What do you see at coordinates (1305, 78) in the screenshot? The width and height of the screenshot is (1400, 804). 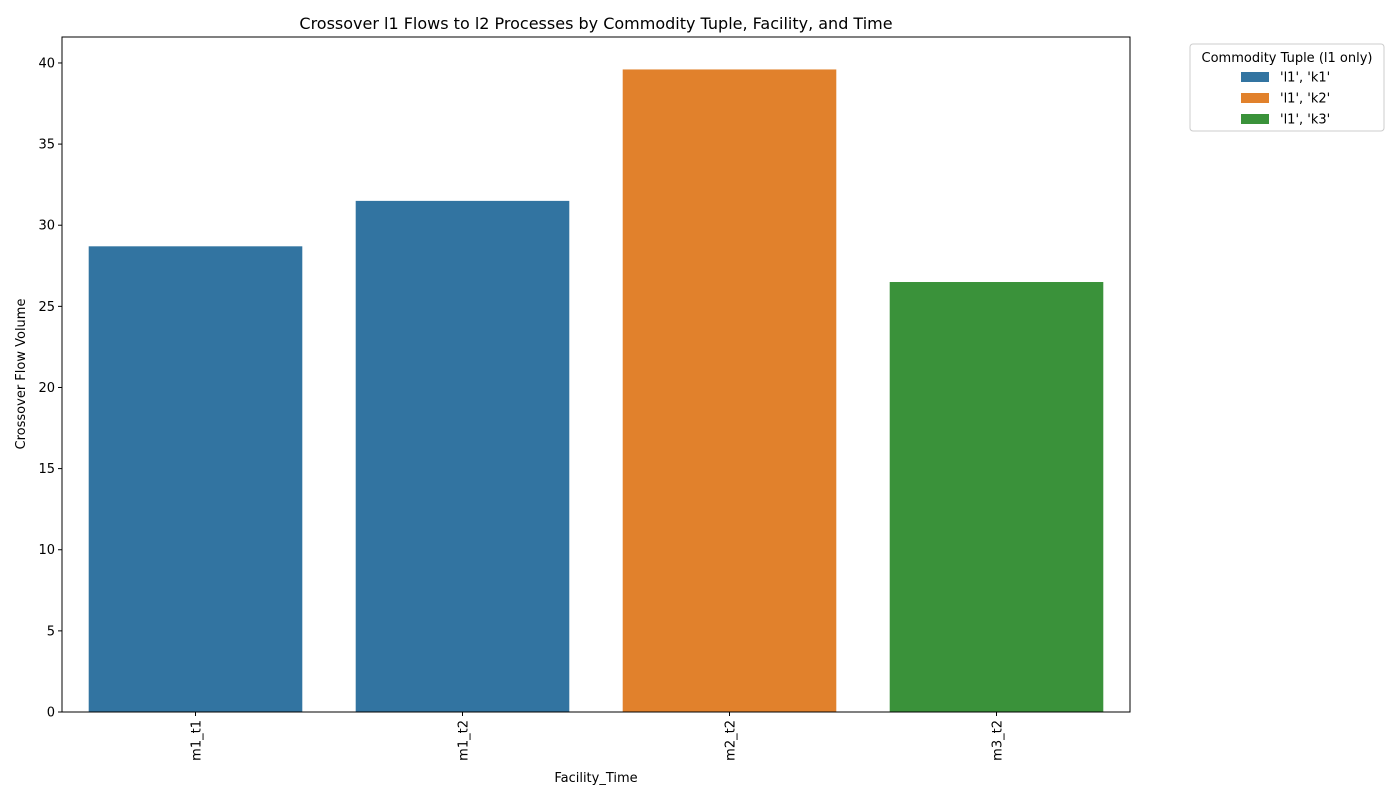 I see `legend-label: 'l1', 'k1'` at bounding box center [1305, 78].